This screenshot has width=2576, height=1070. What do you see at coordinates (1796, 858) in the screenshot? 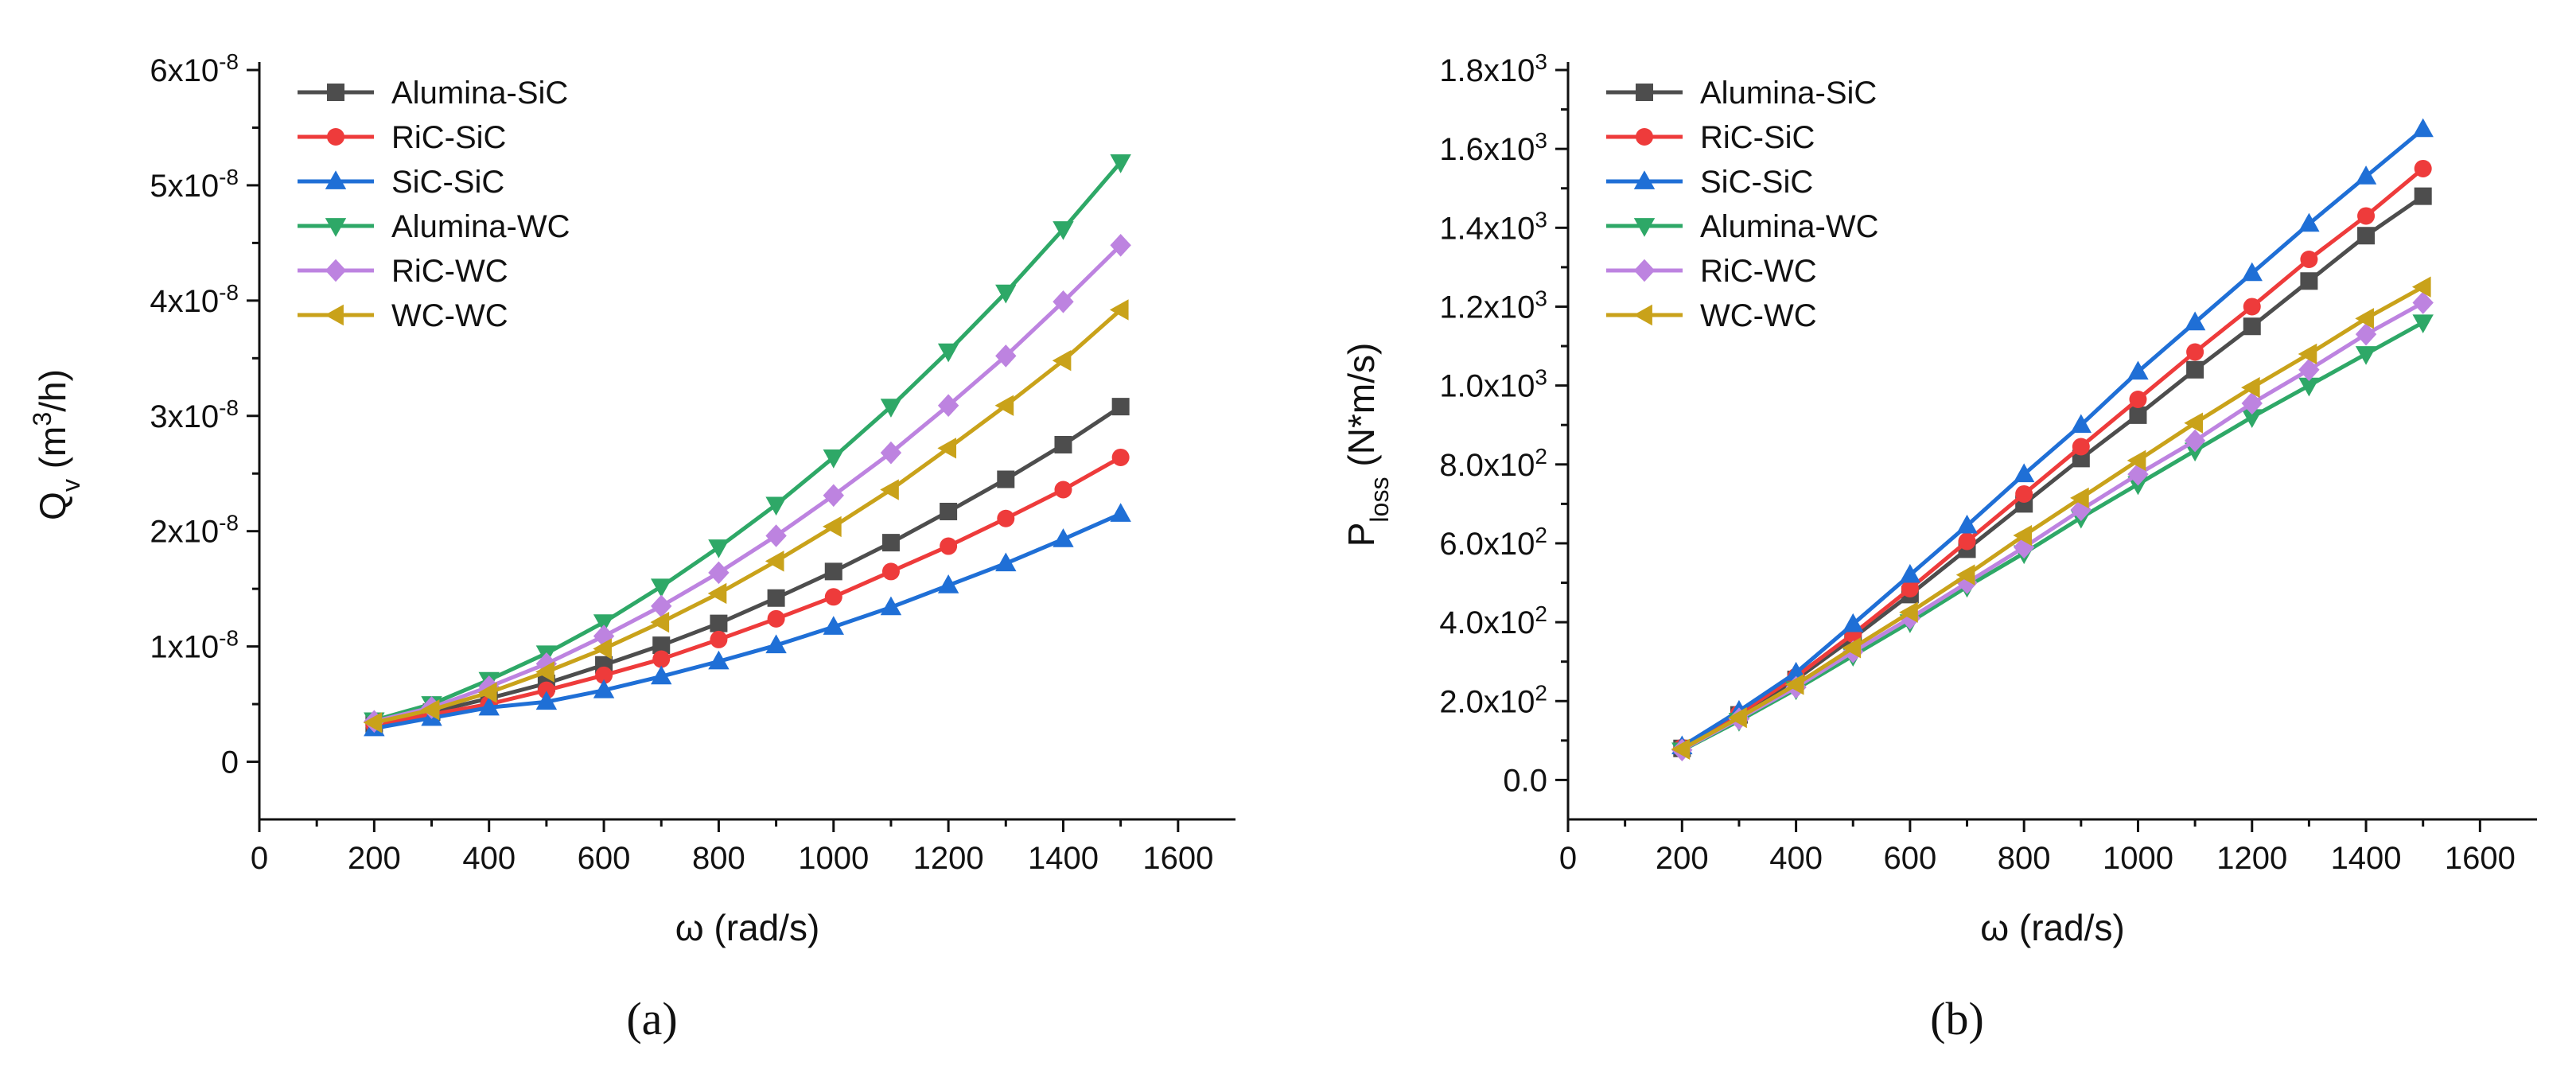
I see `x-tick-label: 400` at bounding box center [1796, 858].